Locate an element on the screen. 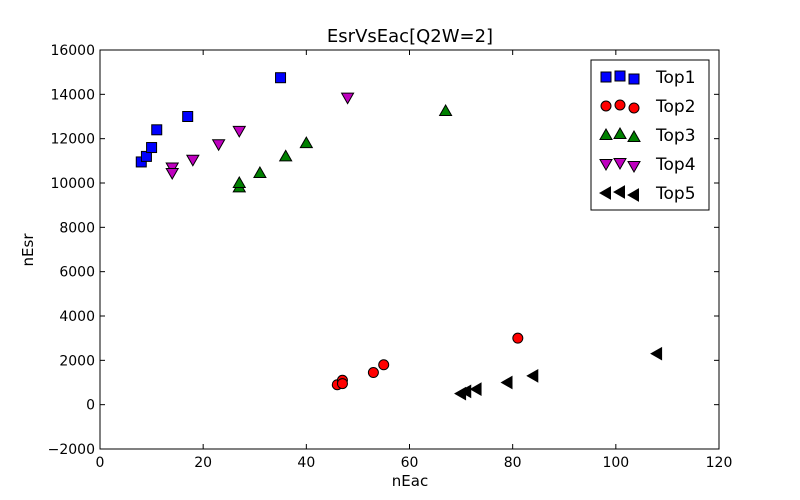  legend: Top1 Top2 Top3 Top4 Top5 is located at coordinates (650, 135).